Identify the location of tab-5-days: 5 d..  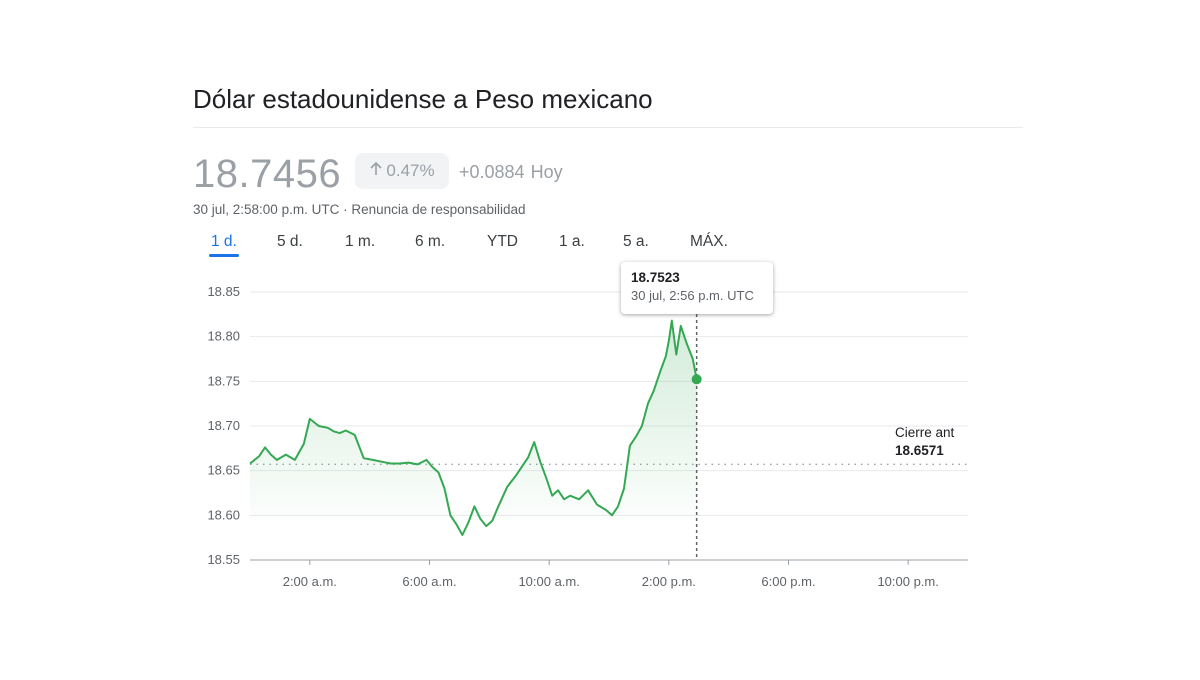
(290, 241).